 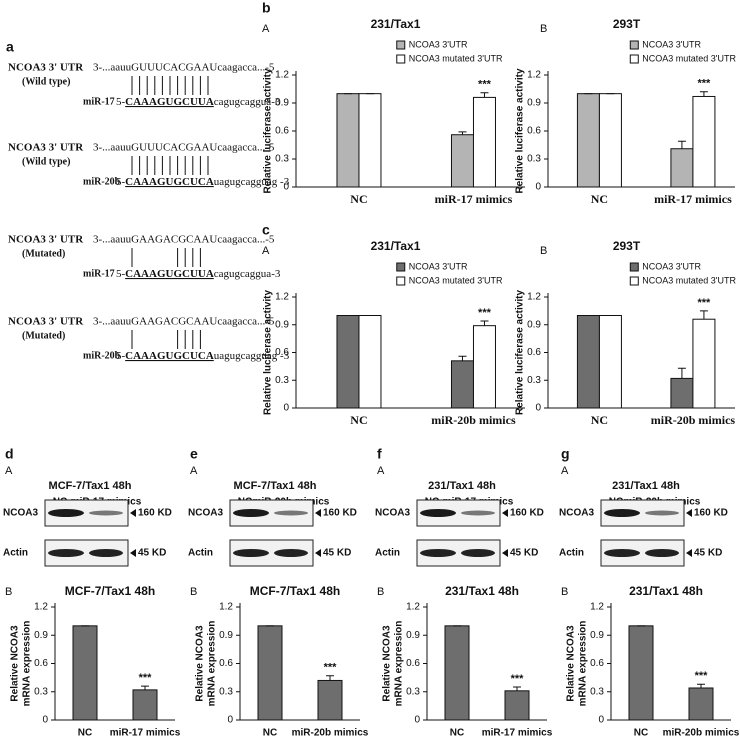 What do you see at coordinates (46, 81) in the screenshot?
I see `variant-label: (Wild type)` at bounding box center [46, 81].